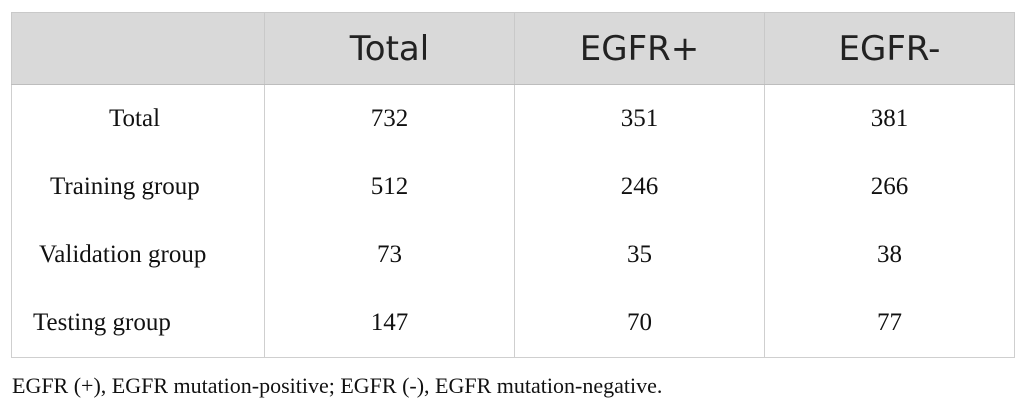  Describe the element at coordinates (889, 255) in the screenshot. I see `cell-egfr-negative: 38` at that location.